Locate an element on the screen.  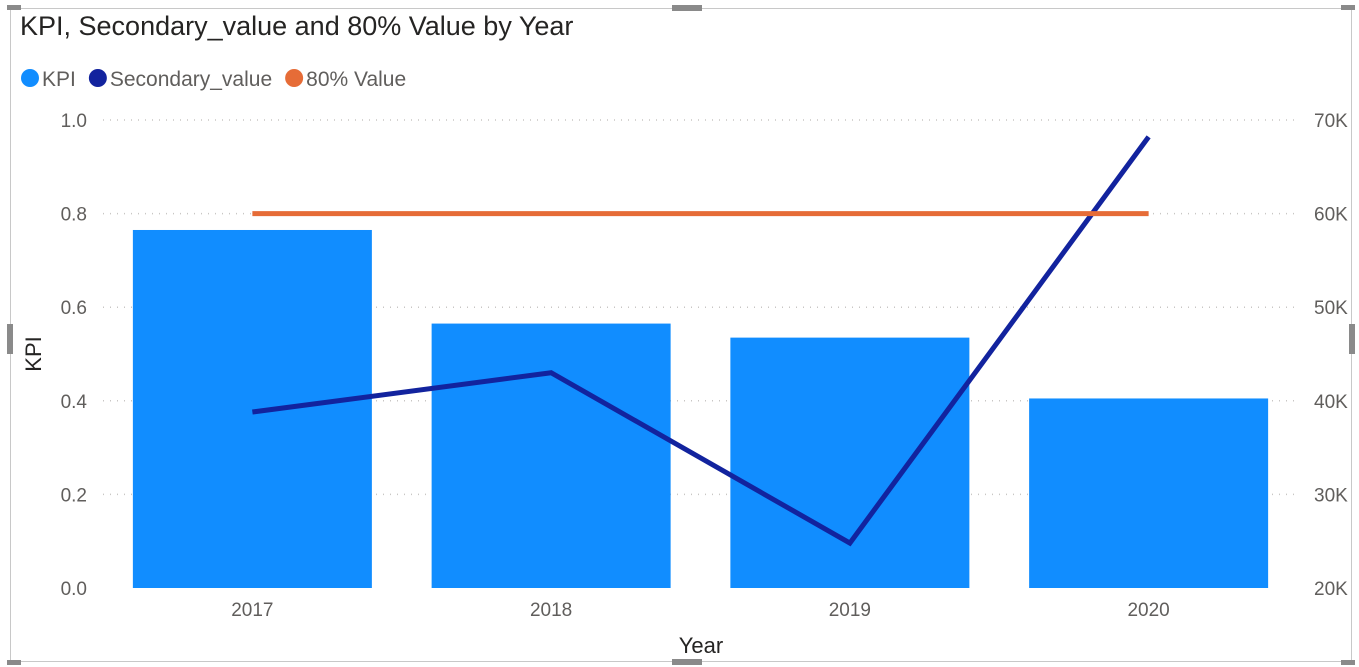
y2-tick-label-3: 50K is located at coordinates (1331, 308).